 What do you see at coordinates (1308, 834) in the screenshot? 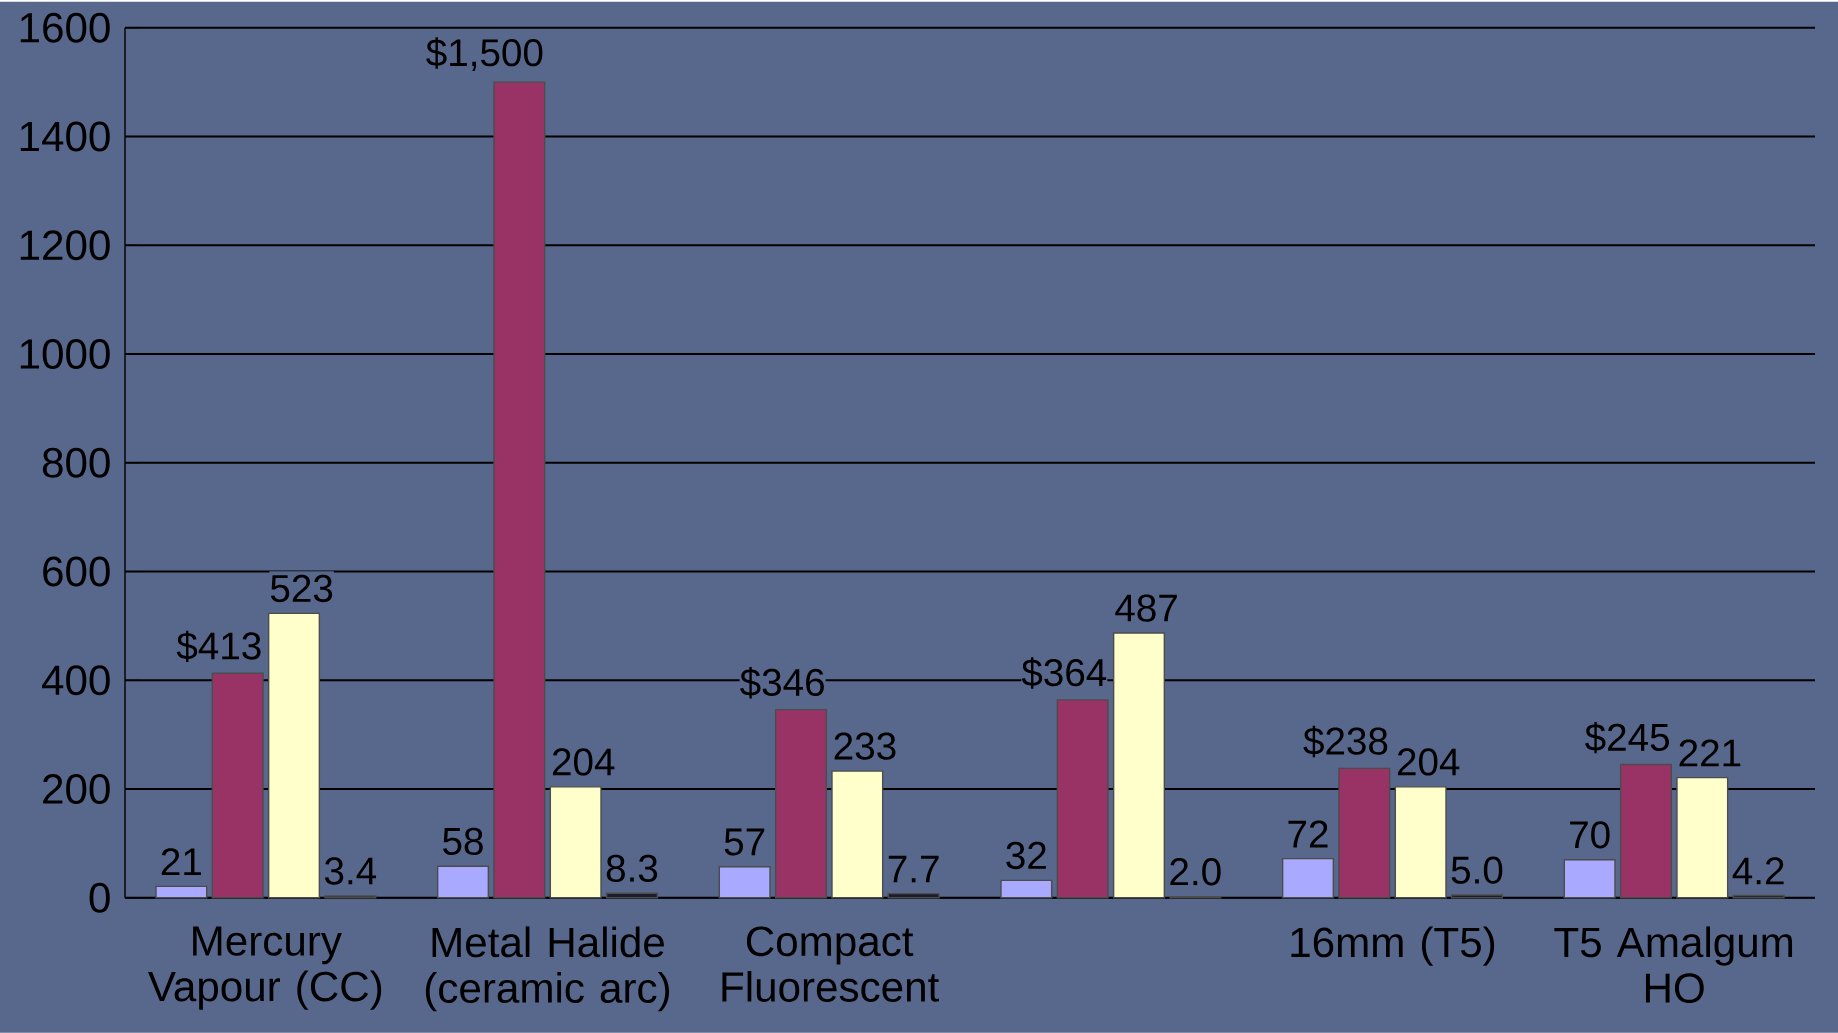
I see `data-label: 72` at bounding box center [1308, 834].